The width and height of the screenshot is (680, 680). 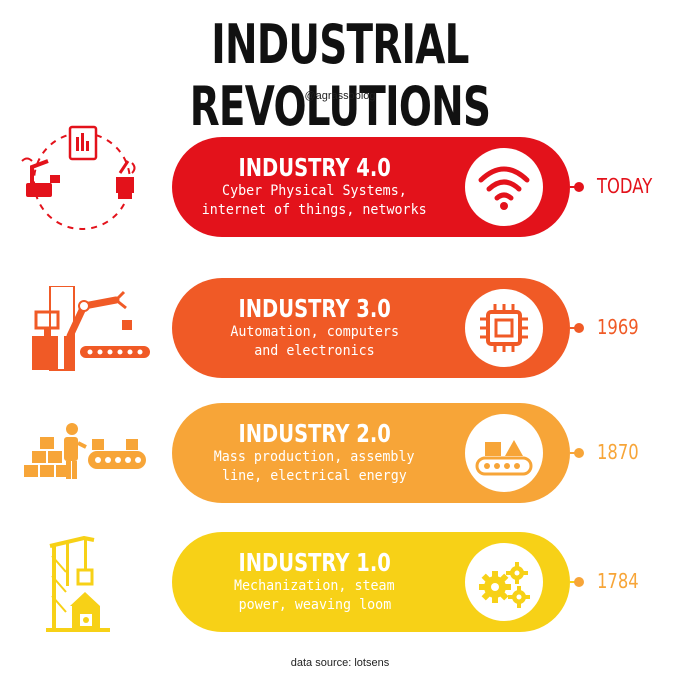 What do you see at coordinates (314, 308) in the screenshot?
I see `stage-title: INDUSTRY 3.0` at bounding box center [314, 308].